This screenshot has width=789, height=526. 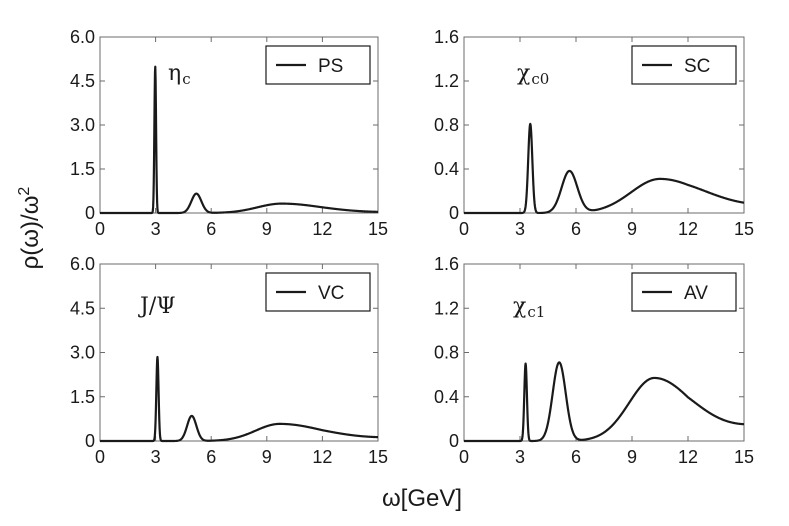 I want to click on legend: VC, so click(x=318, y=292).